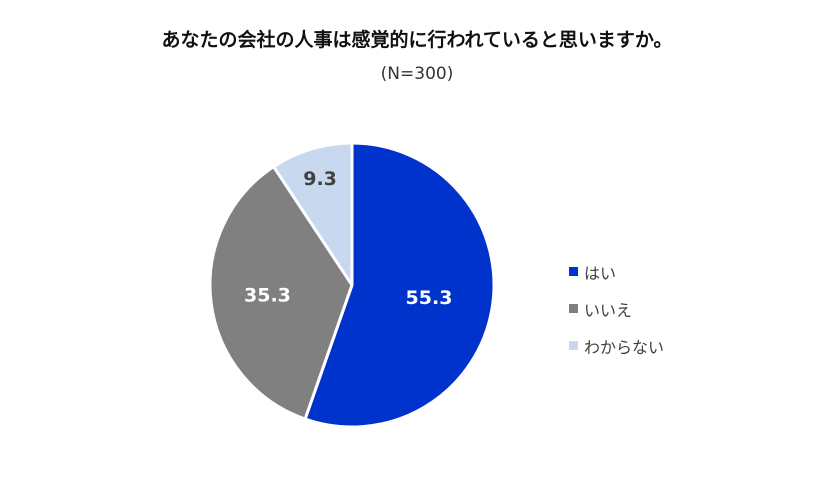 The height and width of the screenshot is (477, 834). Describe the element at coordinates (573, 345) in the screenshot. I see `legend-swatch-unknown` at that location.